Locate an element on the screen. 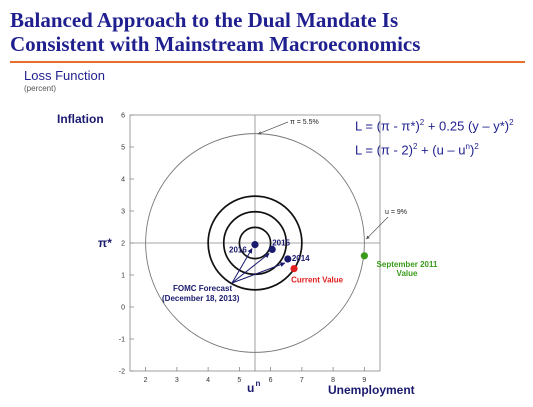 Image resolution: width=533 pixels, height=407 pixels. loss-contour is located at coordinates (255, 243).